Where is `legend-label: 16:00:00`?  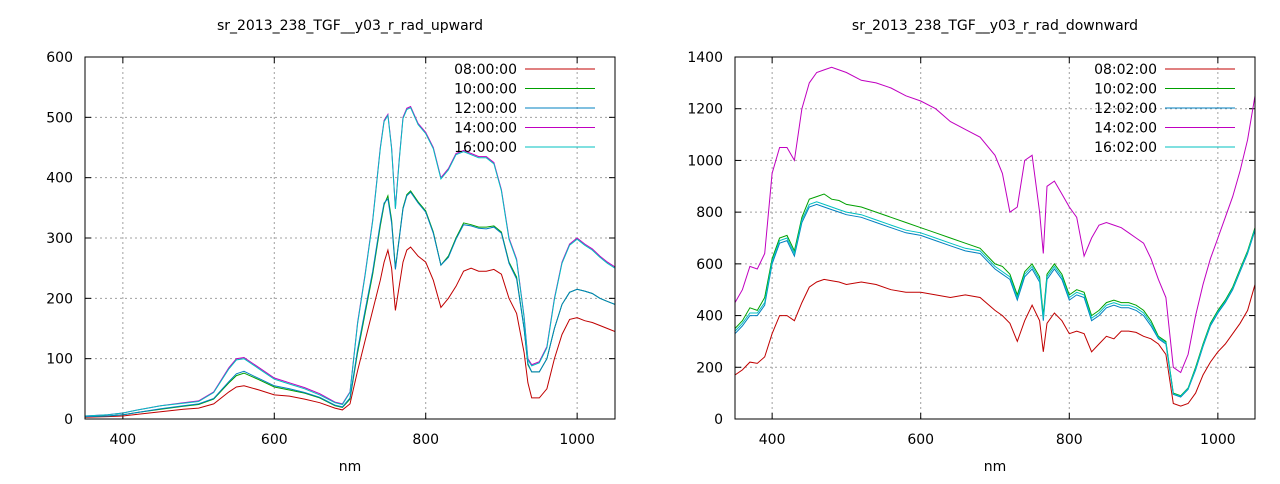 legend-label: 16:00:00 is located at coordinates (485, 148).